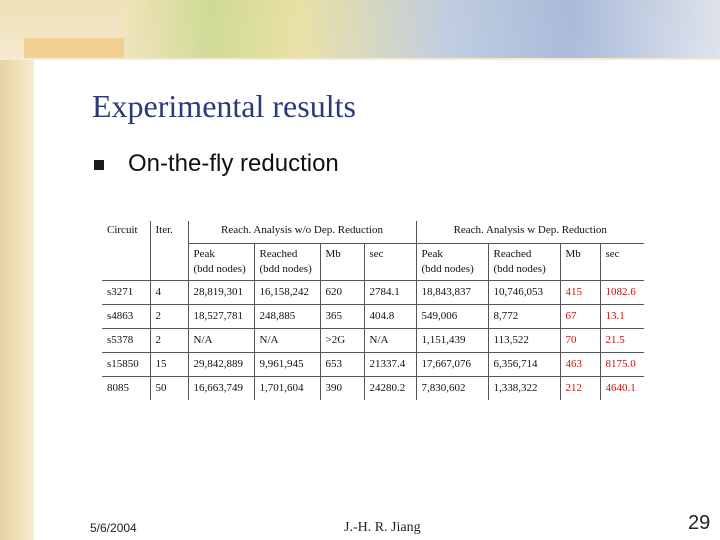 The width and height of the screenshot is (720, 540). I want to click on table-cell: 620, so click(342, 292).